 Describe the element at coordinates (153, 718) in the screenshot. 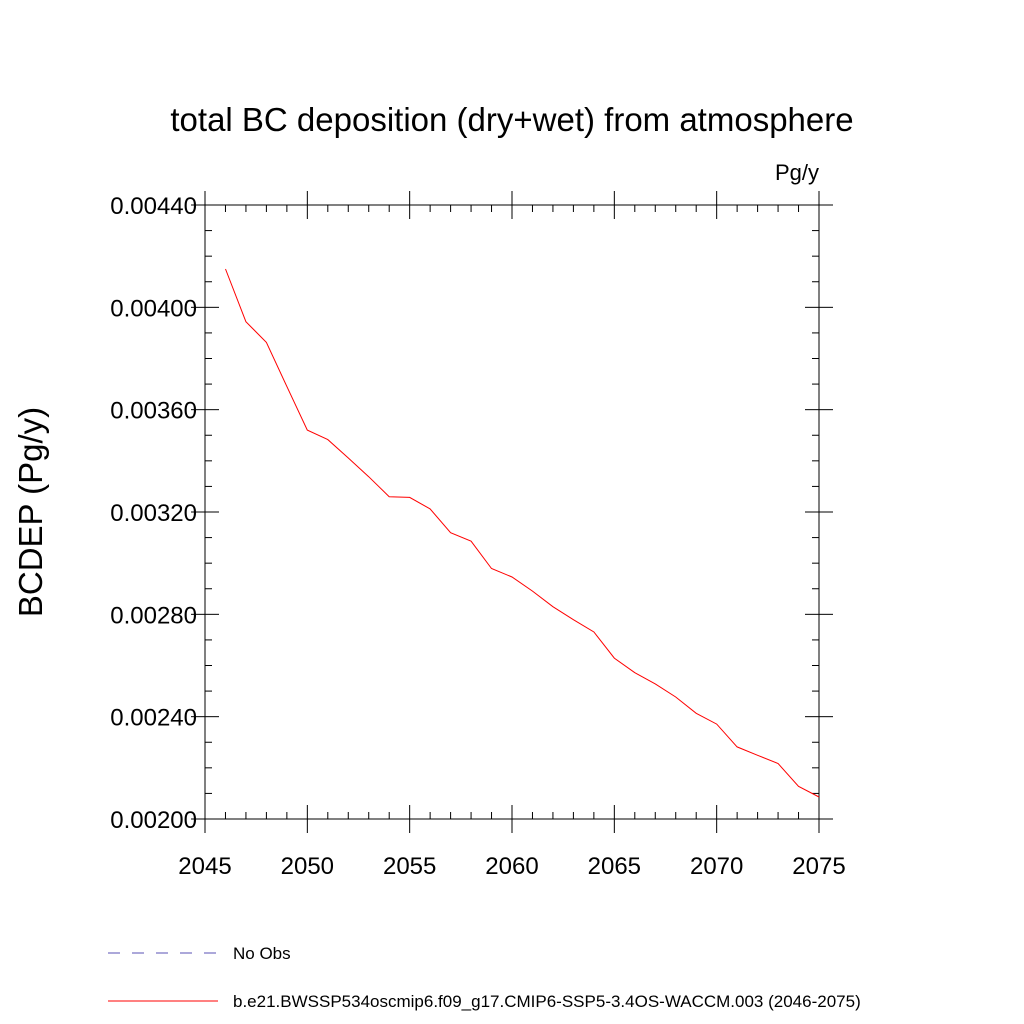

I see `y-tick-label: 0.00240` at that location.